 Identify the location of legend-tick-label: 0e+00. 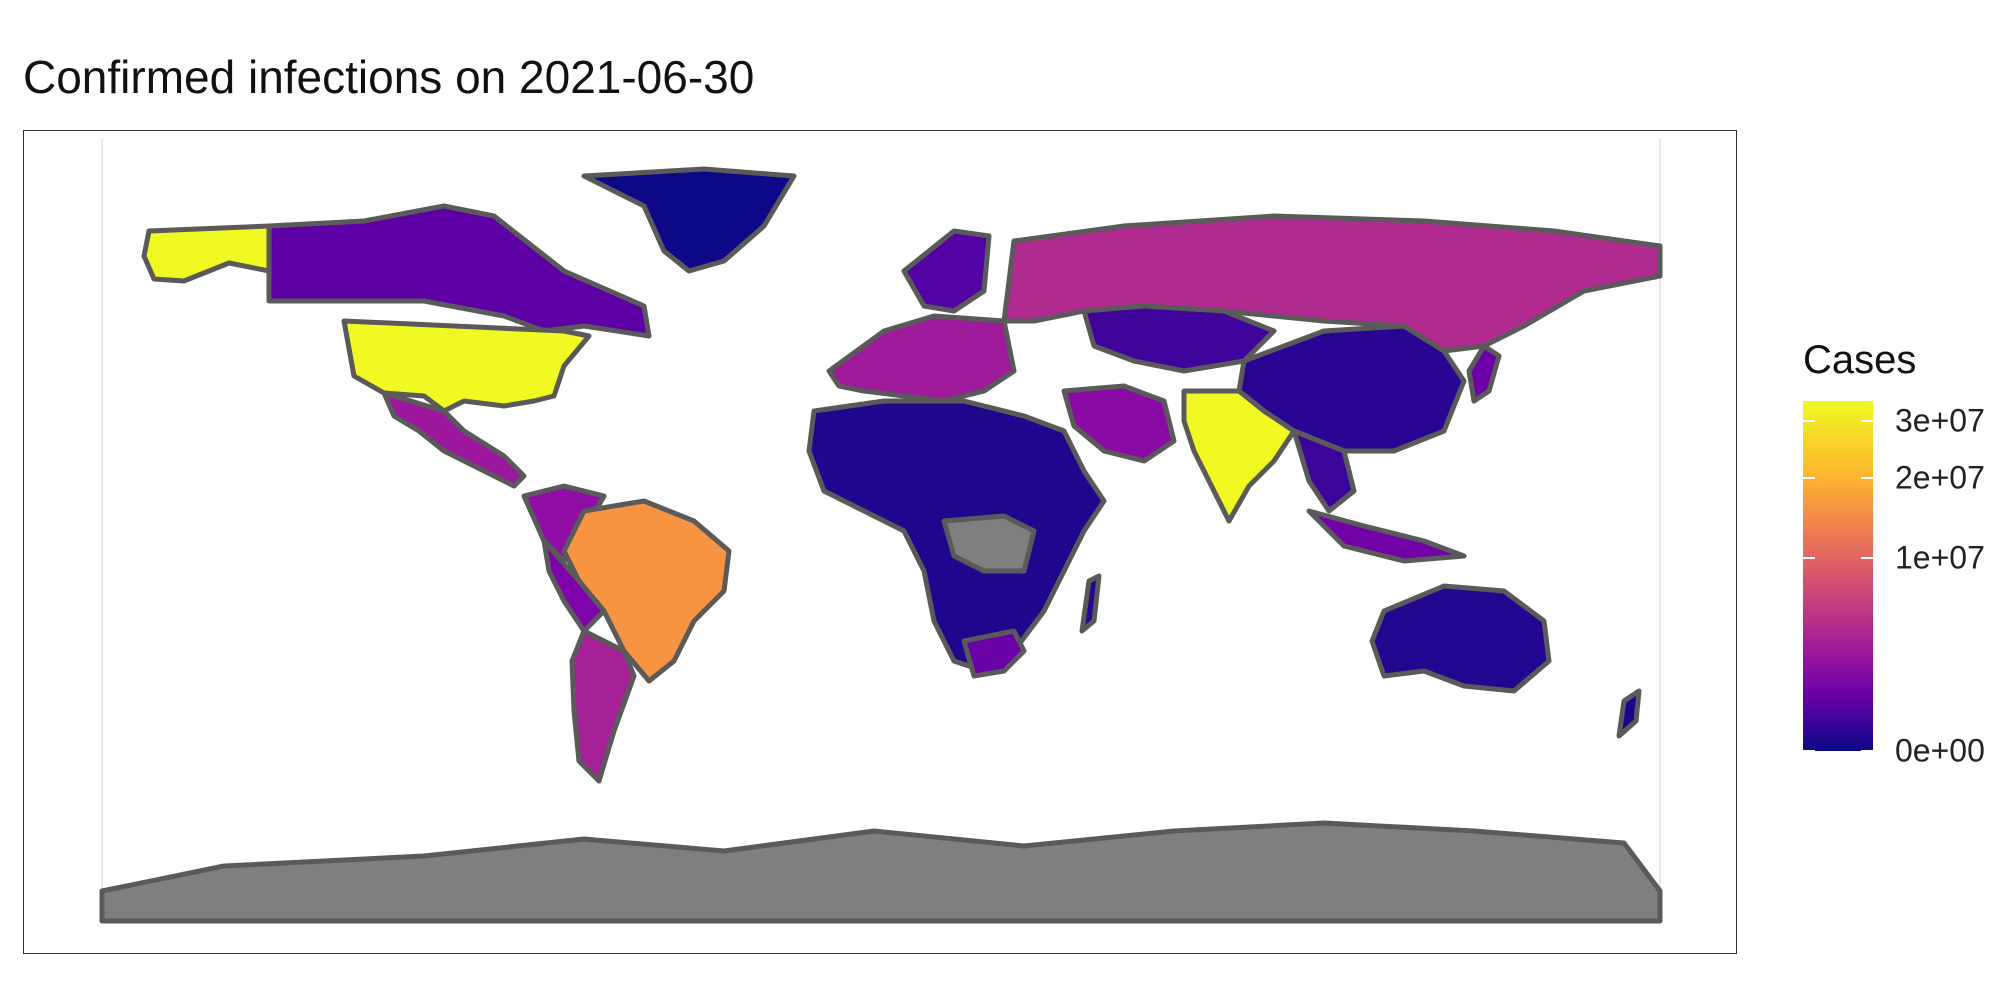
(1940, 750).